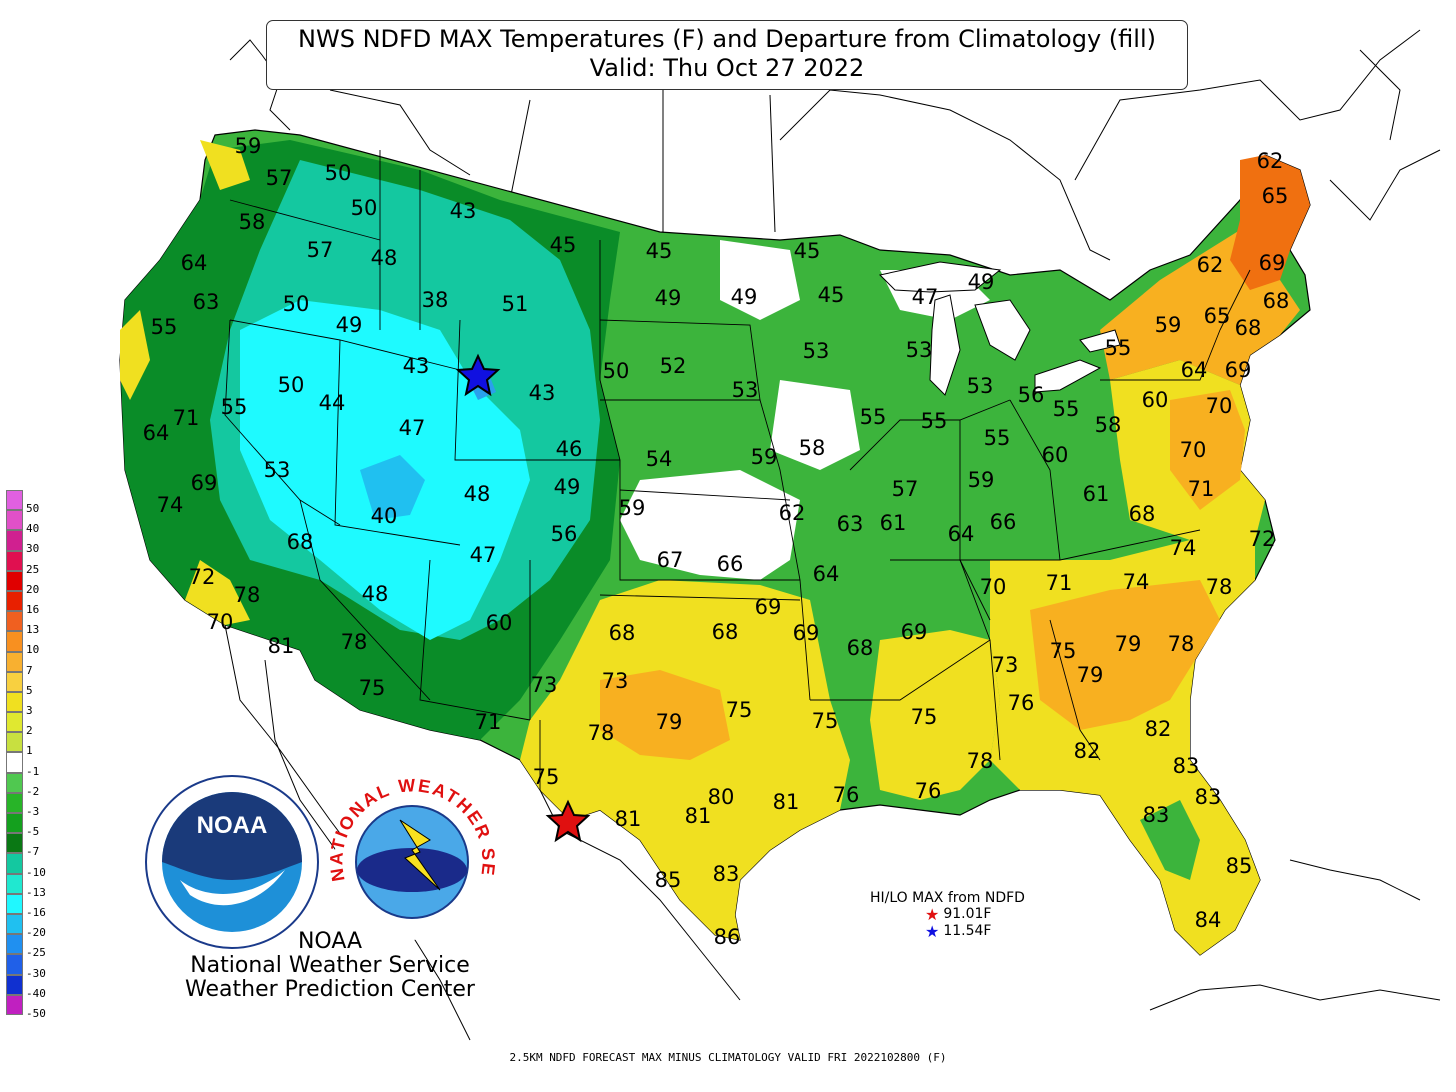 The height and width of the screenshot is (1092, 1456). Describe the element at coordinates (967, 931) in the screenshot. I see `lo-value: 11.54F` at that location.